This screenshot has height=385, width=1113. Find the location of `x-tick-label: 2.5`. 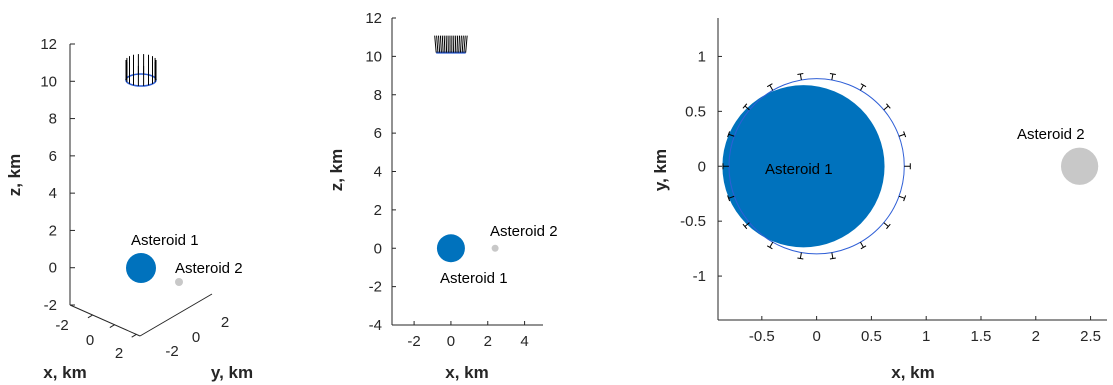

x-tick-label: 2.5 is located at coordinates (1090, 336).